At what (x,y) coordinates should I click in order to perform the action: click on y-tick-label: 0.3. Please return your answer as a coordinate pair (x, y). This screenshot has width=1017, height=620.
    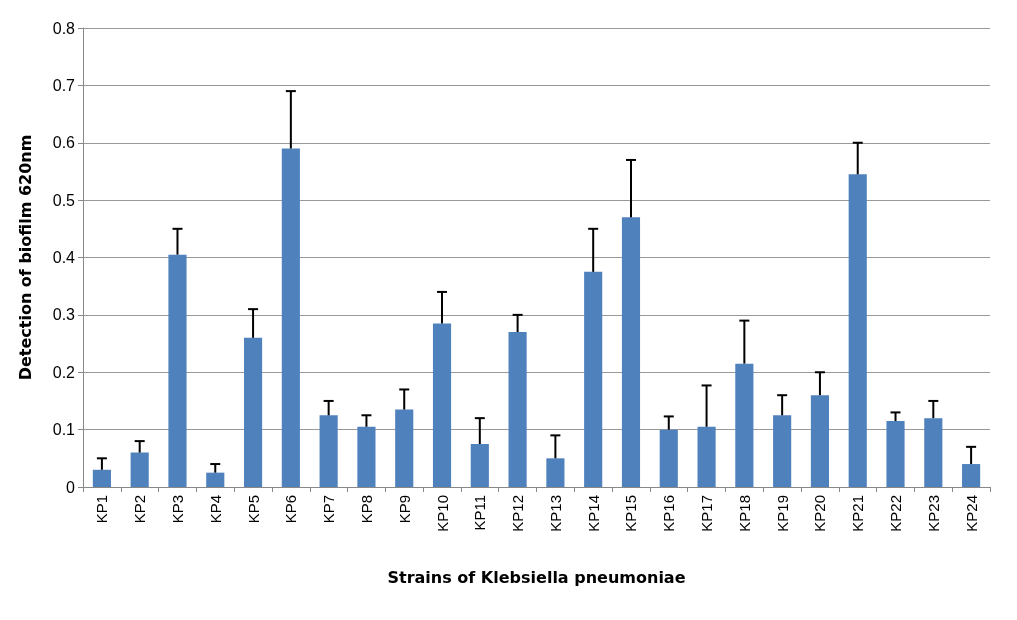
    Looking at the image, I should click on (64, 315).